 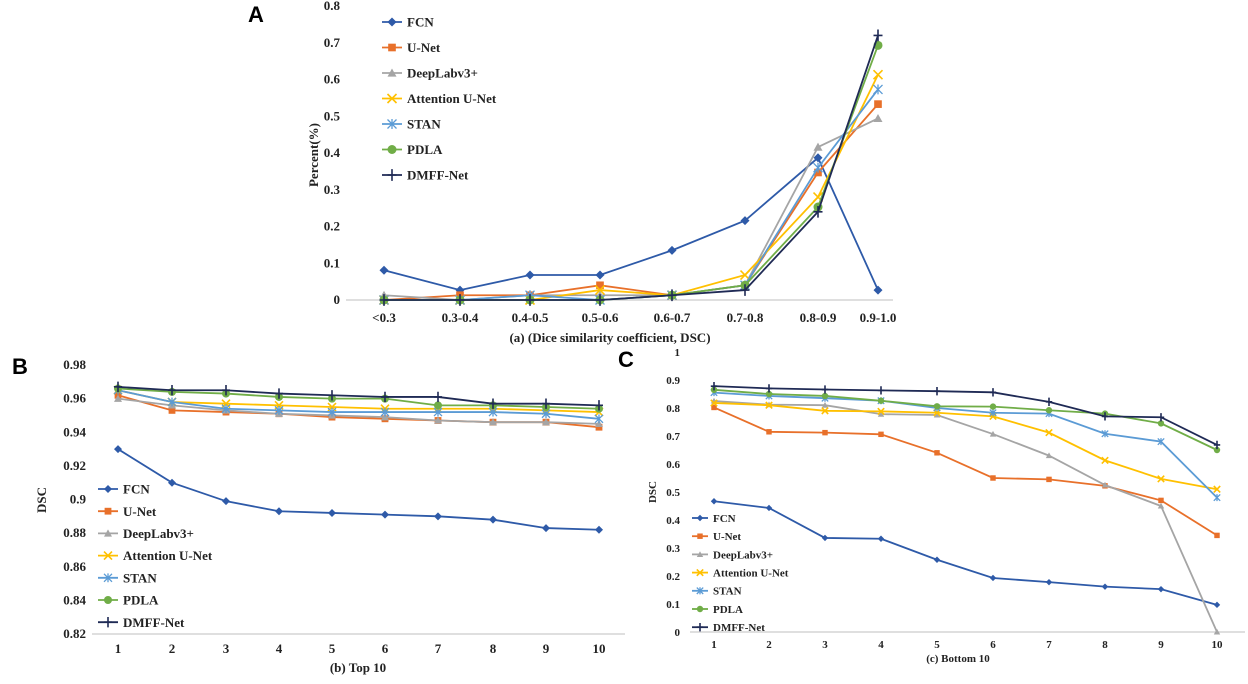 I want to click on panel-b-y-tick-label: 0.98, so click(x=74, y=364).